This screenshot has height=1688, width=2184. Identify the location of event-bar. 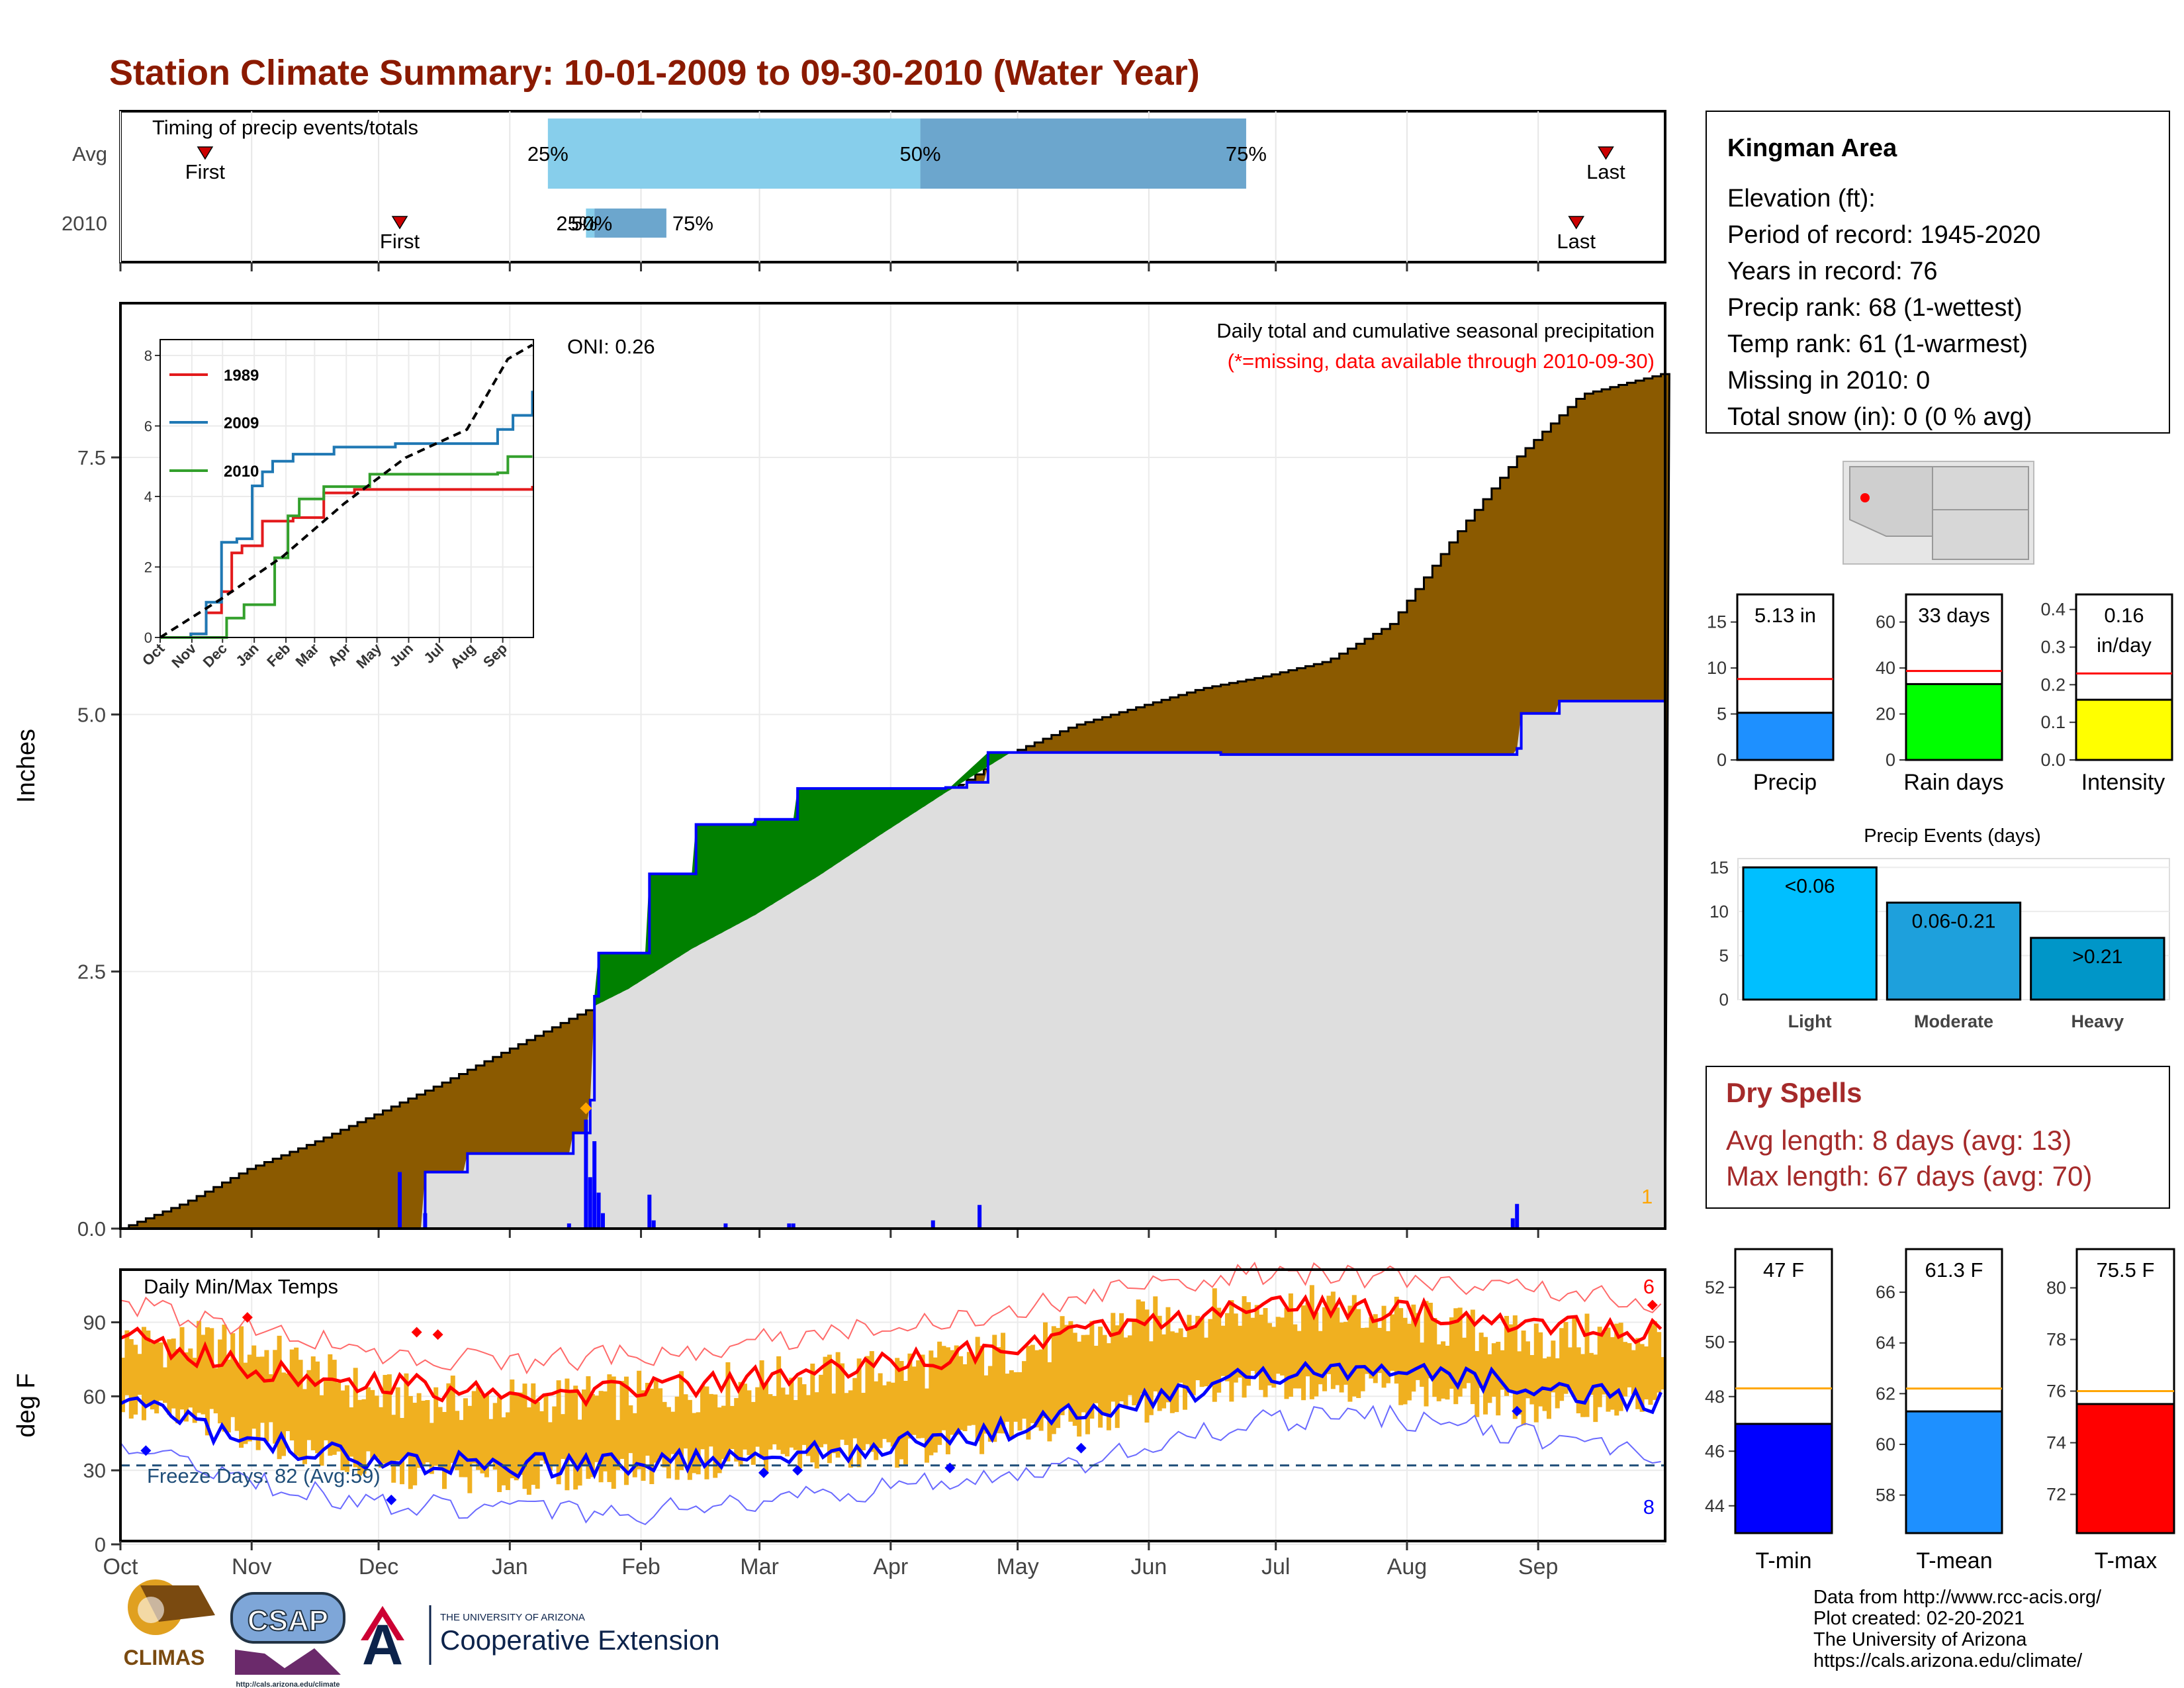
(1954, 951).